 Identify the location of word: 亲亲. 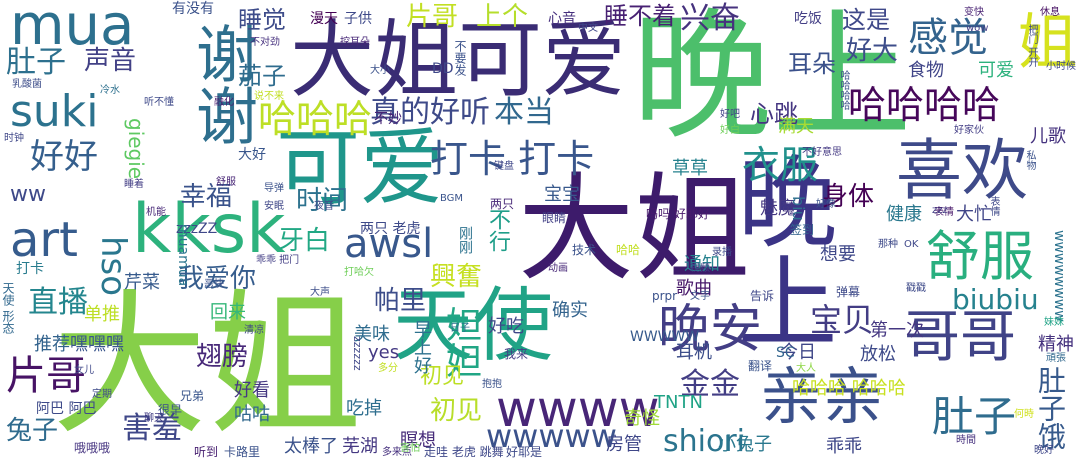
(822, 396).